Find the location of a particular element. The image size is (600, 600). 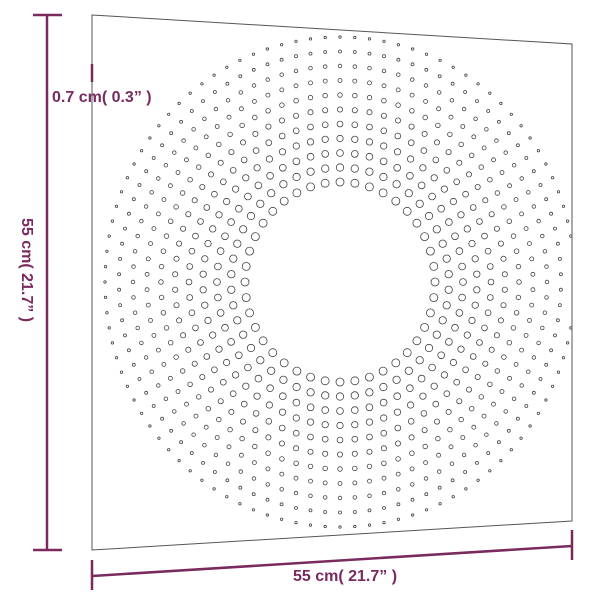

dimension-line is located at coordinates (332, 561).